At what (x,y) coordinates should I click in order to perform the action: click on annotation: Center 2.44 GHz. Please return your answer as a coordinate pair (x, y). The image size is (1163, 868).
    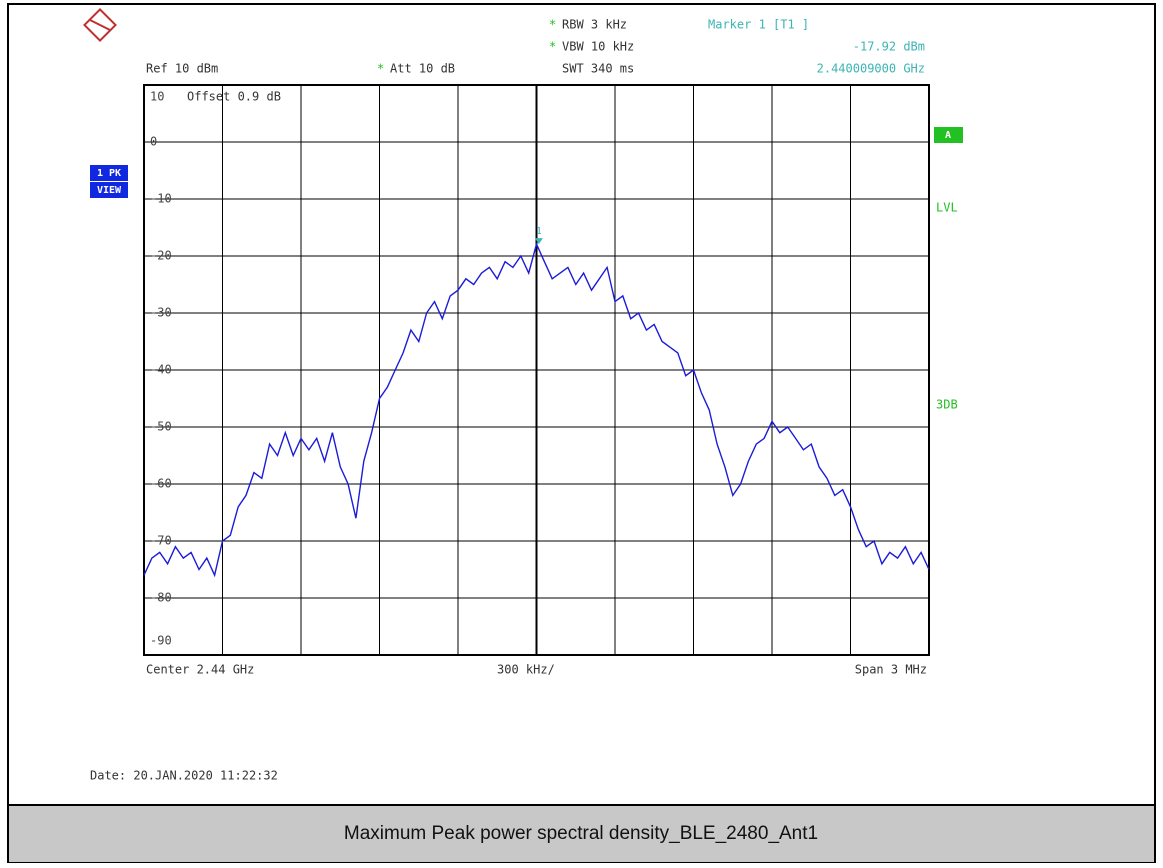
    Looking at the image, I should click on (200, 670).